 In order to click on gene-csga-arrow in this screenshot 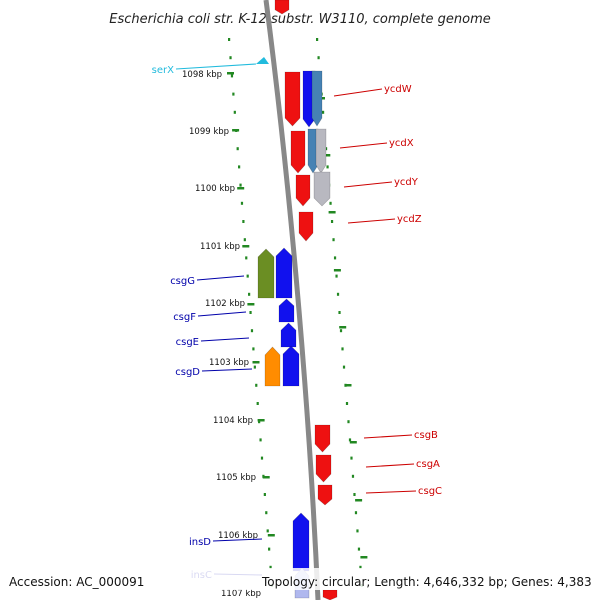, I will do `click(323, 468)`.